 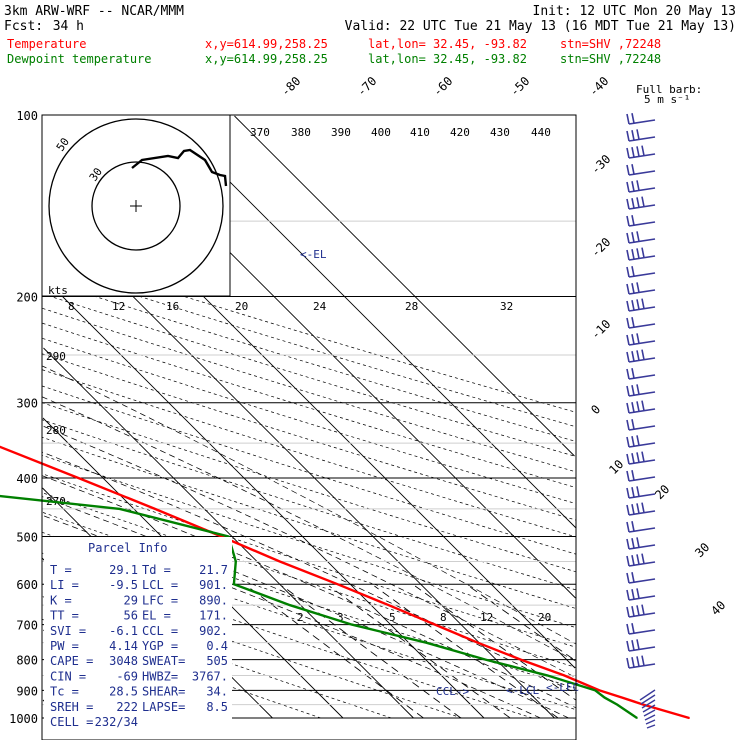 I want to click on pressure-tick-label: 1000, so click(x=23, y=719).